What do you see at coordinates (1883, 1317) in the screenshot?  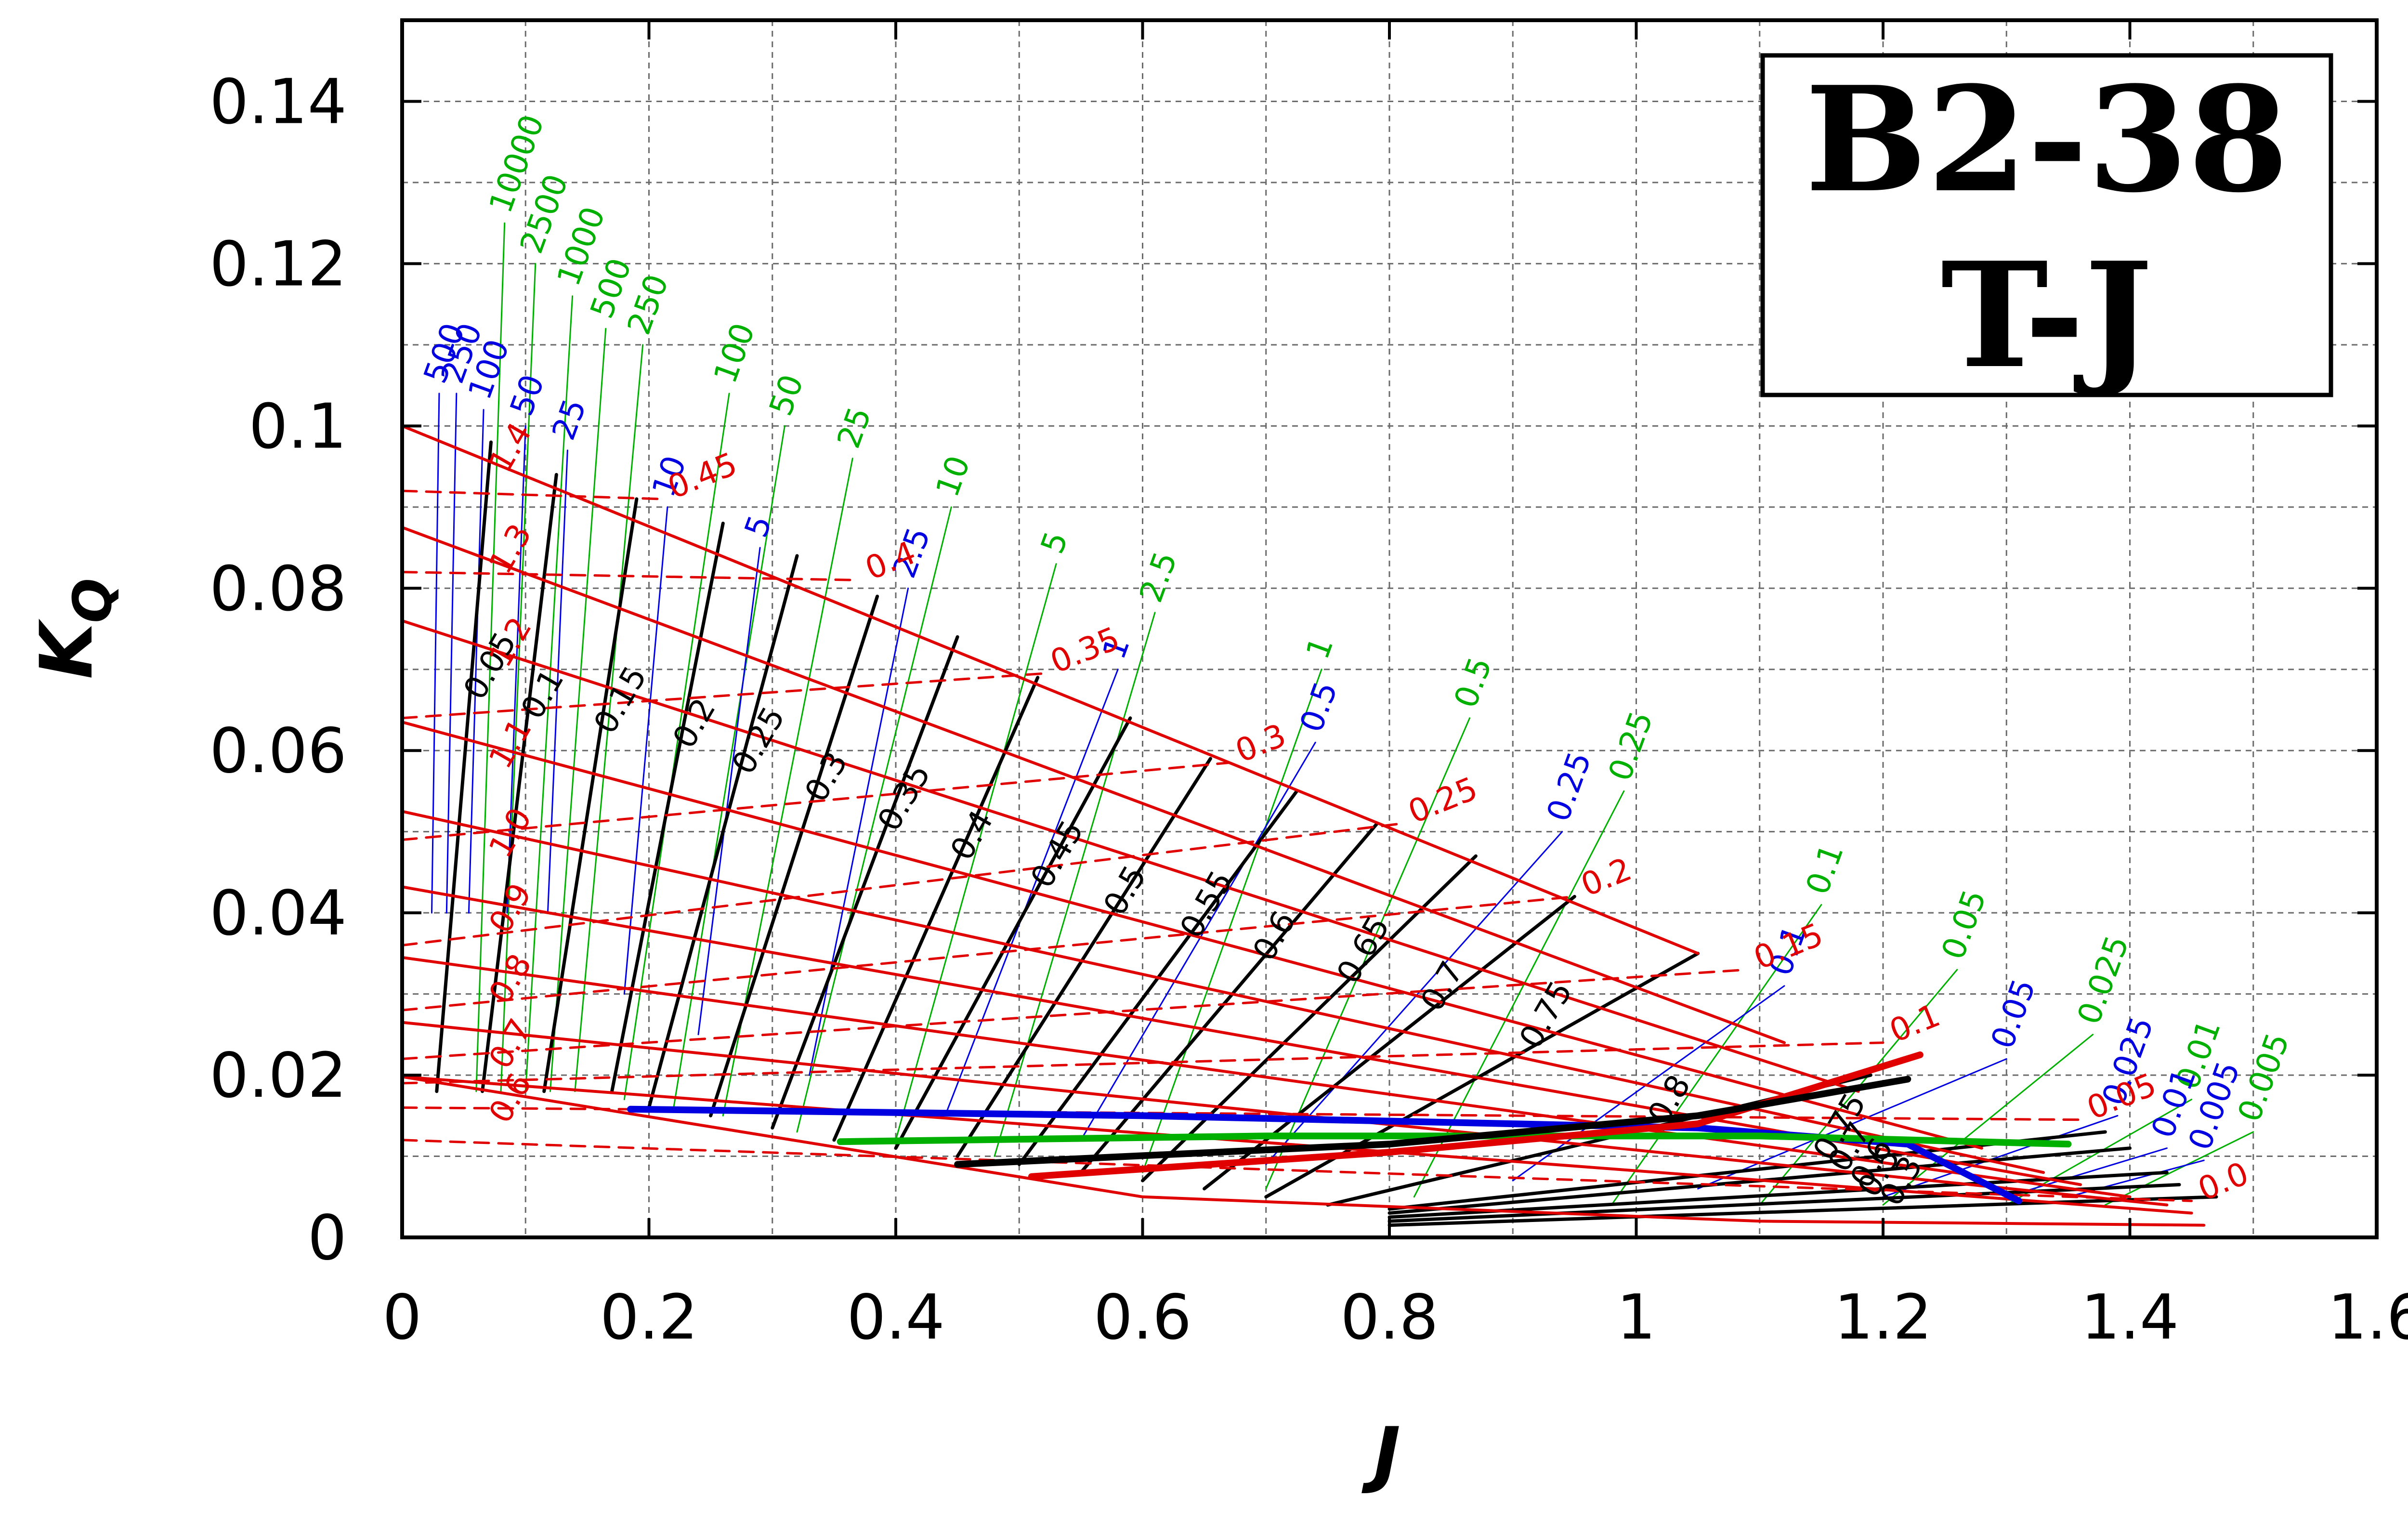 I see `x-tick-label: 1.2` at bounding box center [1883, 1317].